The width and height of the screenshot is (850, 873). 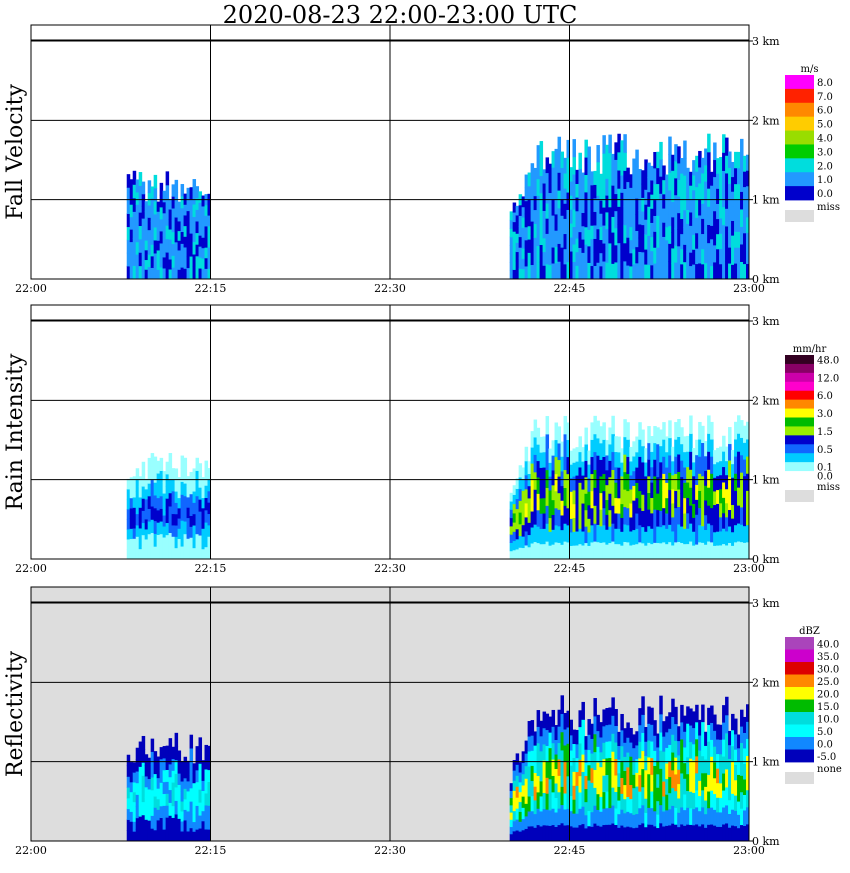 I want to click on legend-label: 48.0, so click(x=828, y=360).